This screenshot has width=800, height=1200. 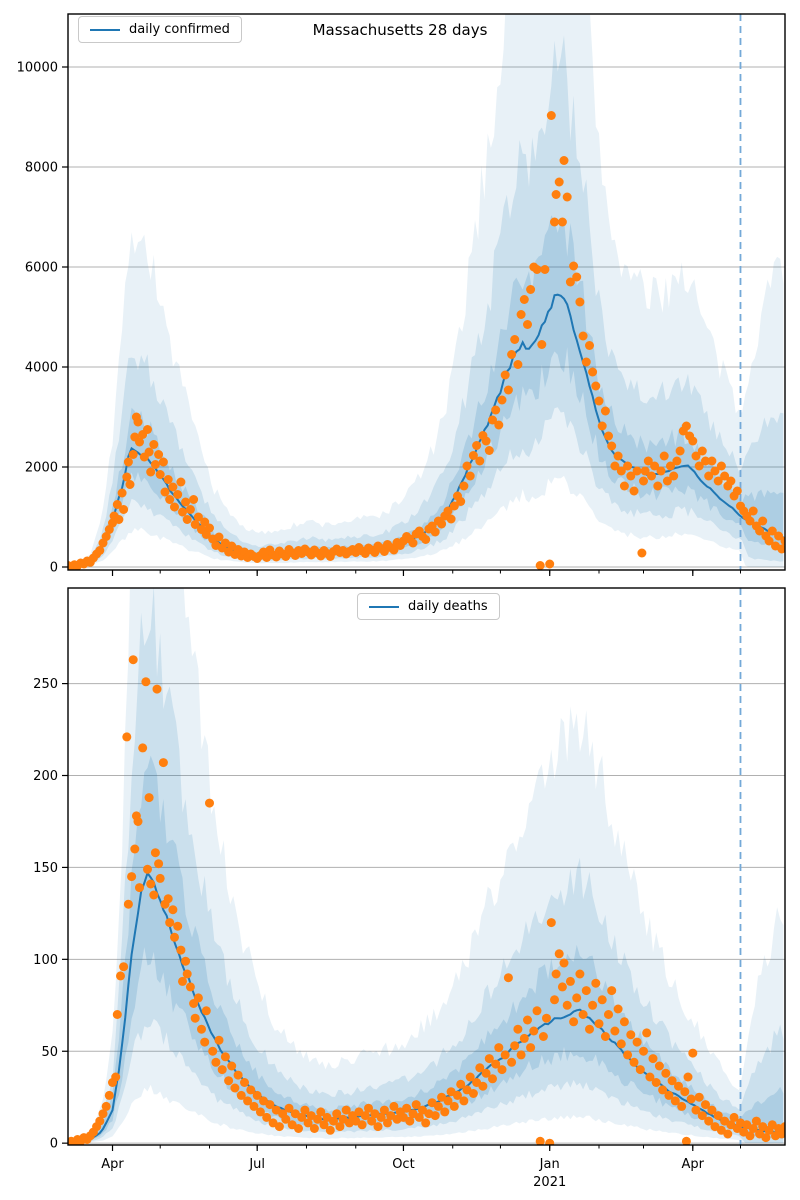 What do you see at coordinates (37, 68) in the screenshot?
I see `y-tick-label: 10000` at bounding box center [37, 68].